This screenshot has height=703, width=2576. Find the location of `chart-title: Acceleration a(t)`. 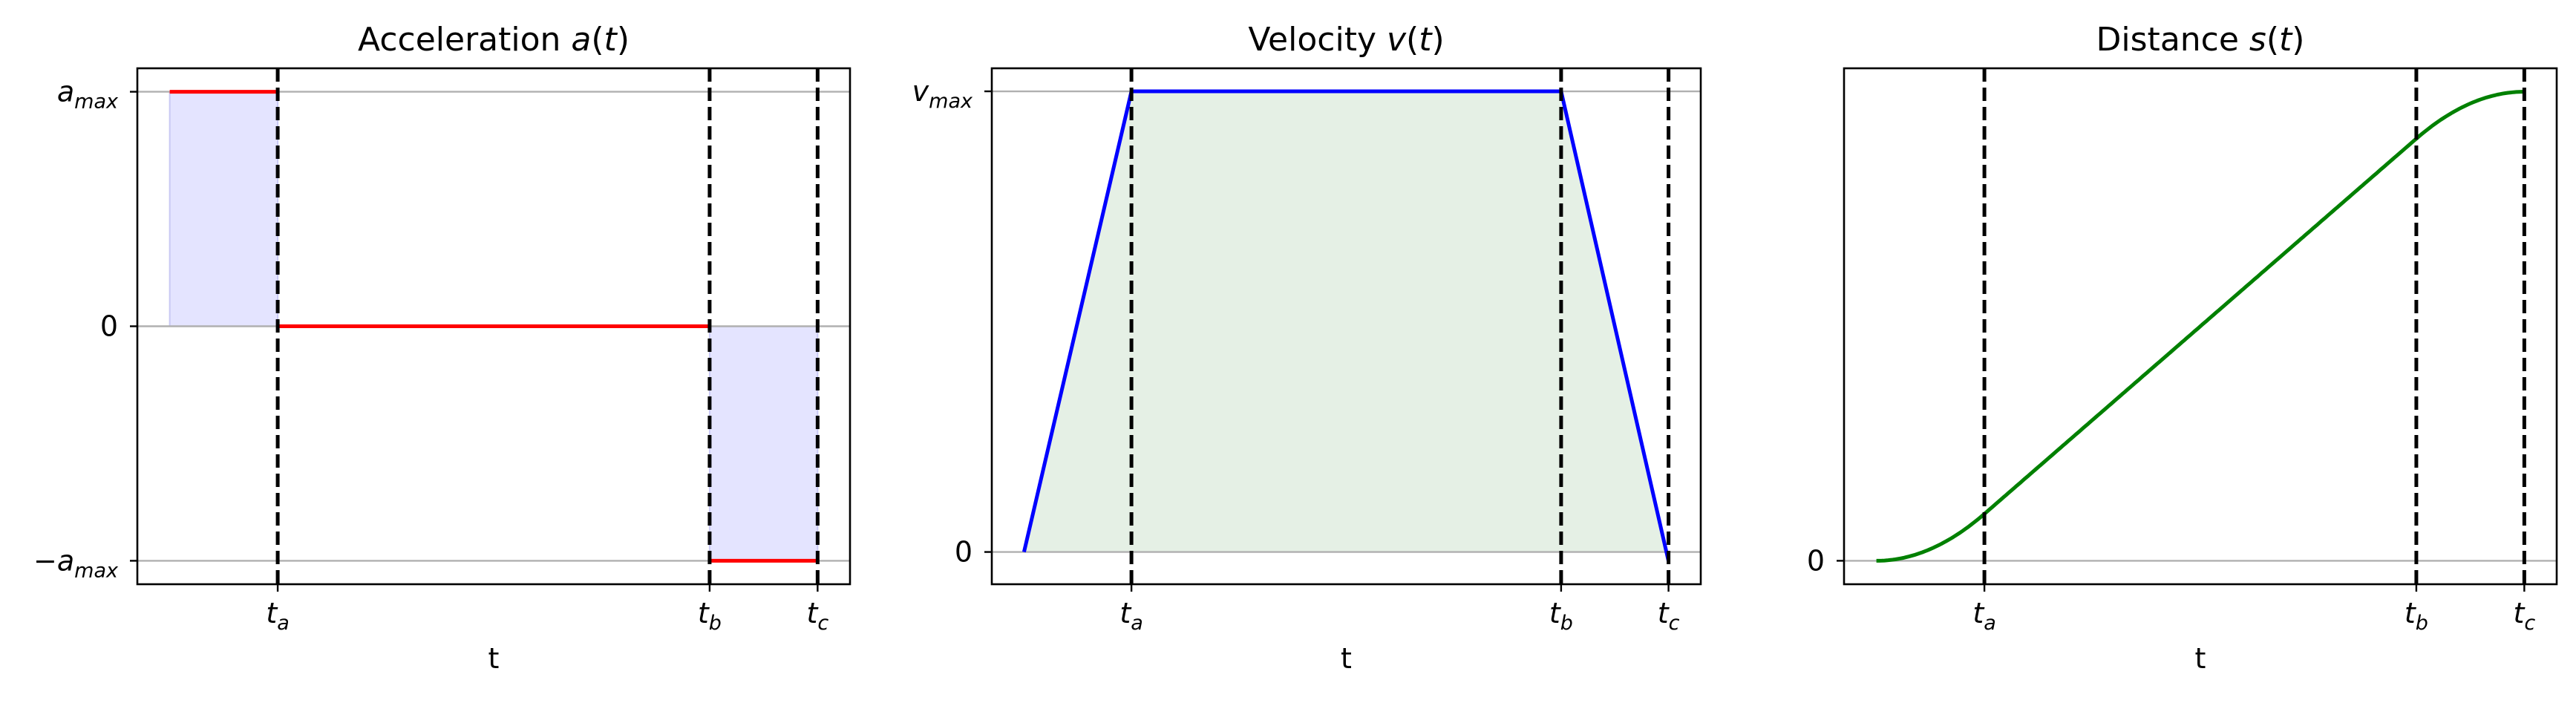

chart-title: Acceleration a(t) is located at coordinates (494, 40).